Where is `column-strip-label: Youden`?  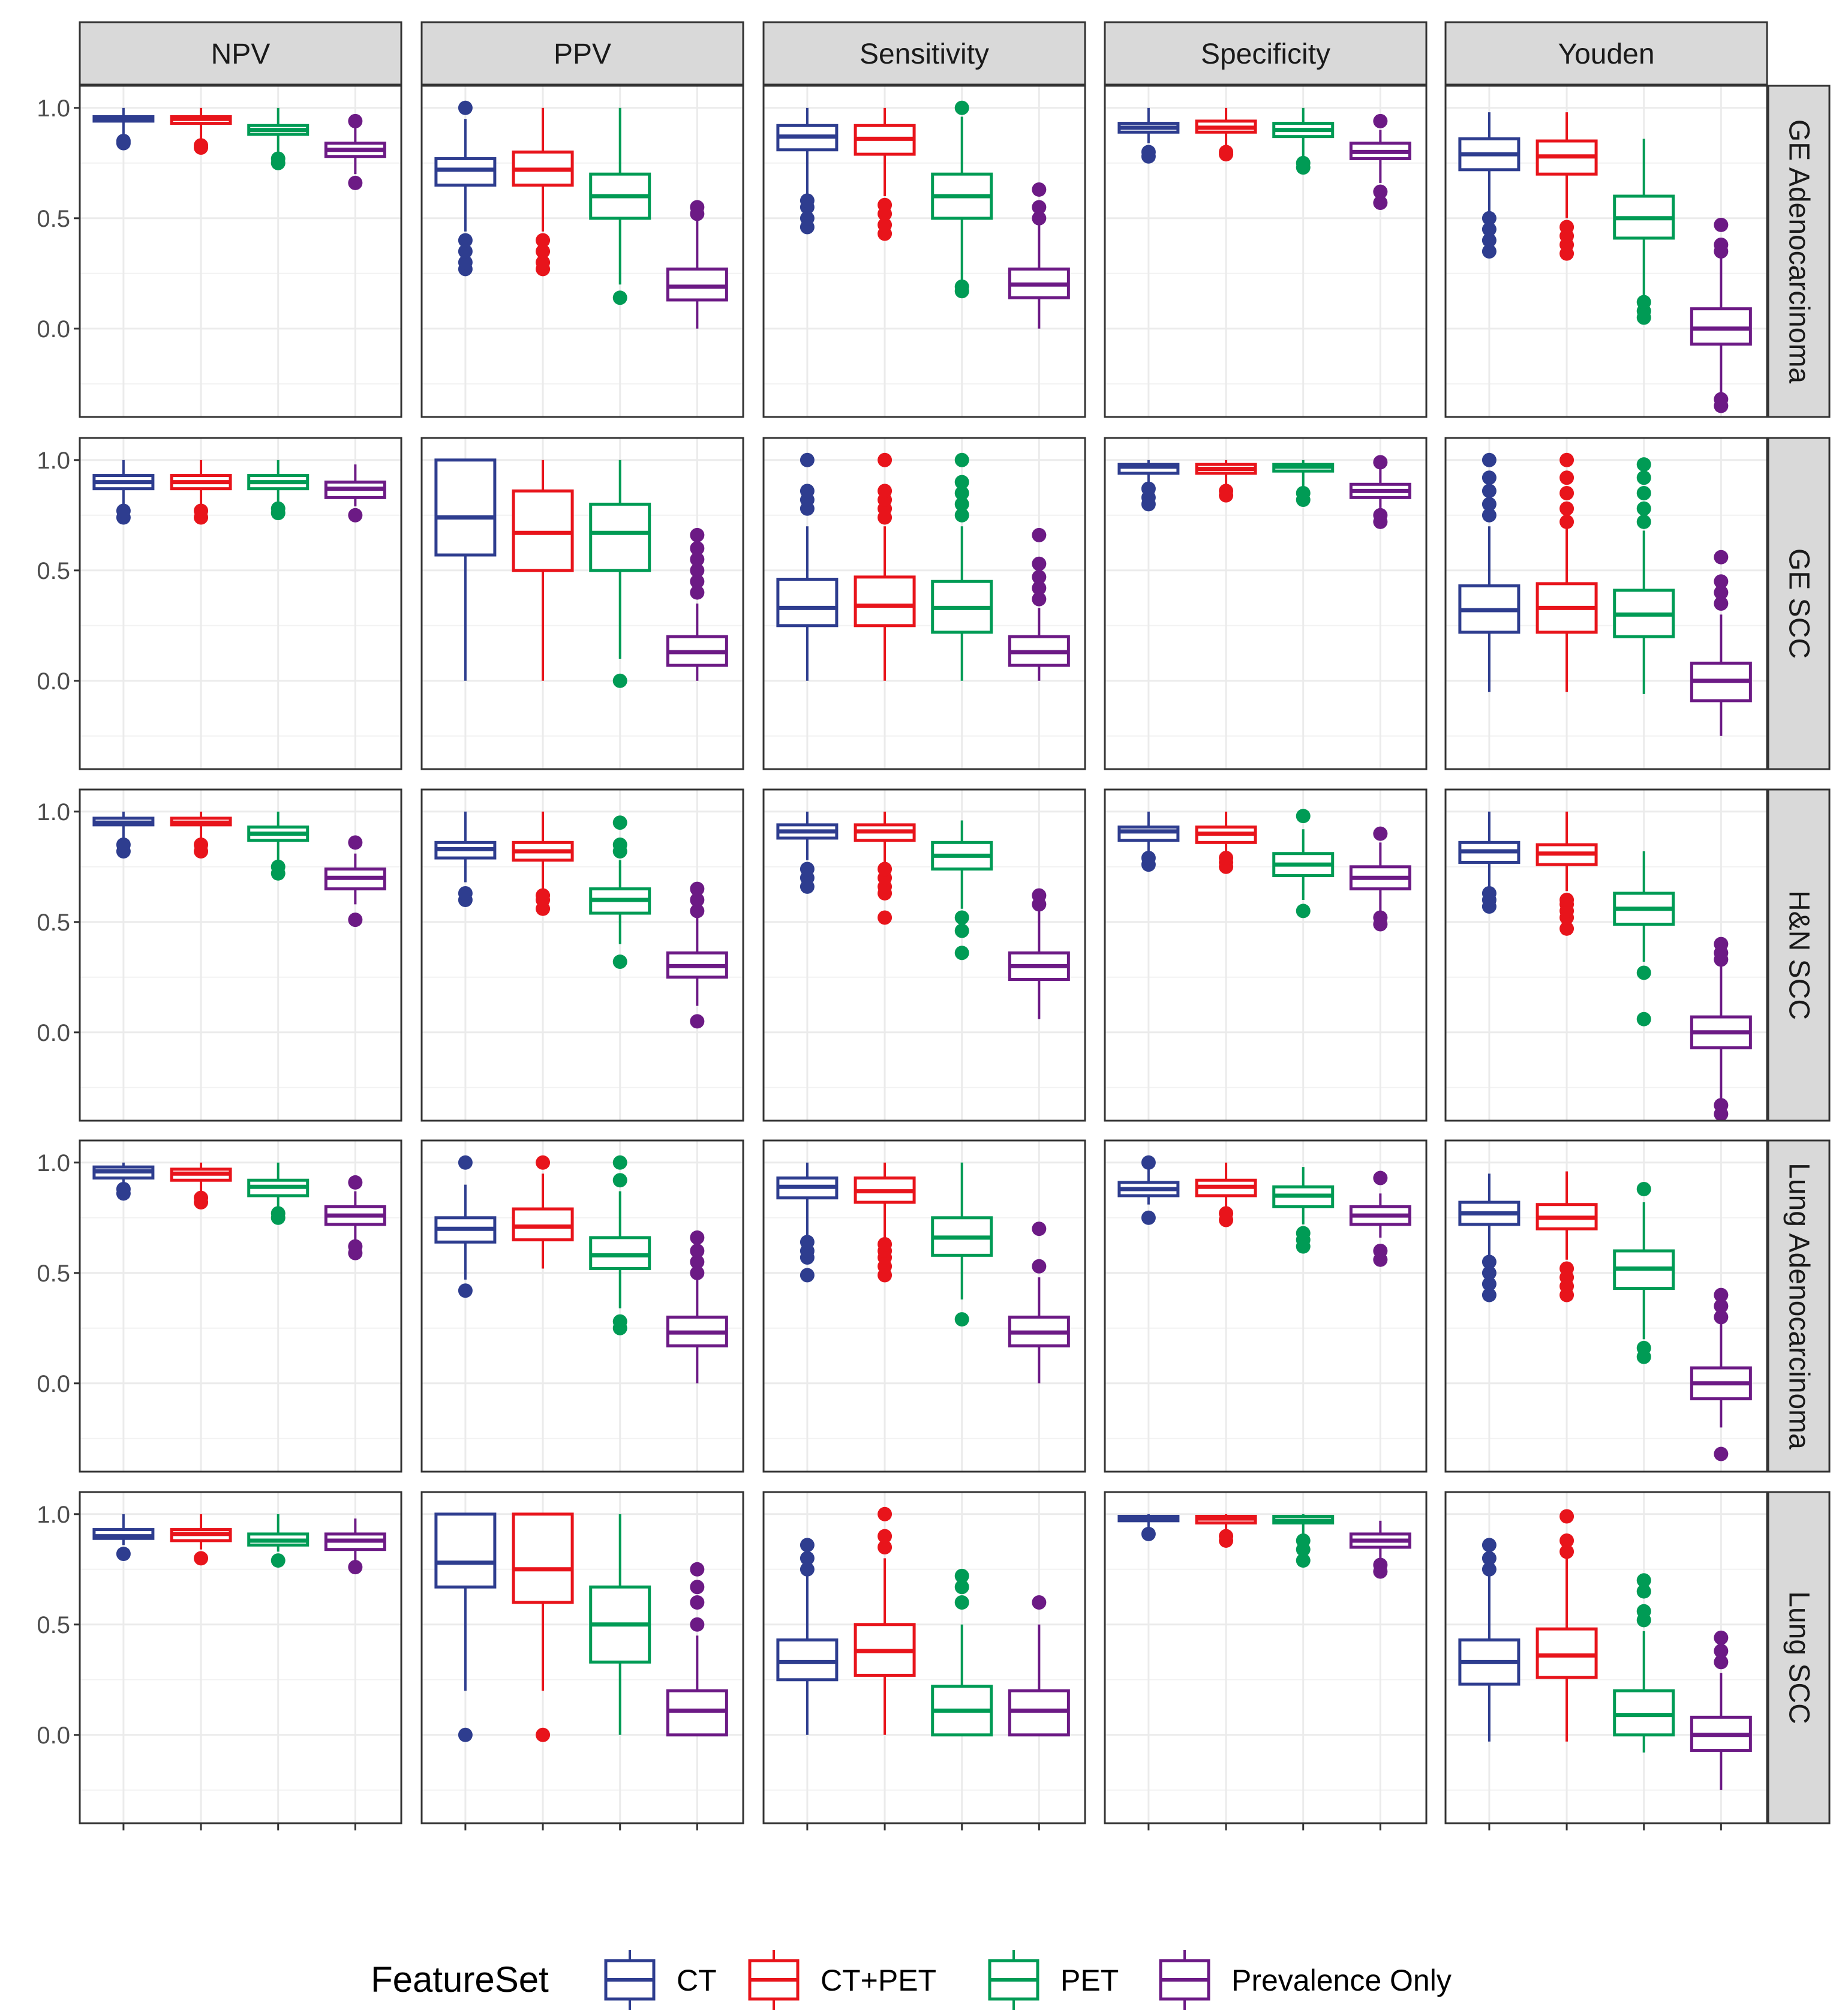 column-strip-label: Youden is located at coordinates (1606, 54).